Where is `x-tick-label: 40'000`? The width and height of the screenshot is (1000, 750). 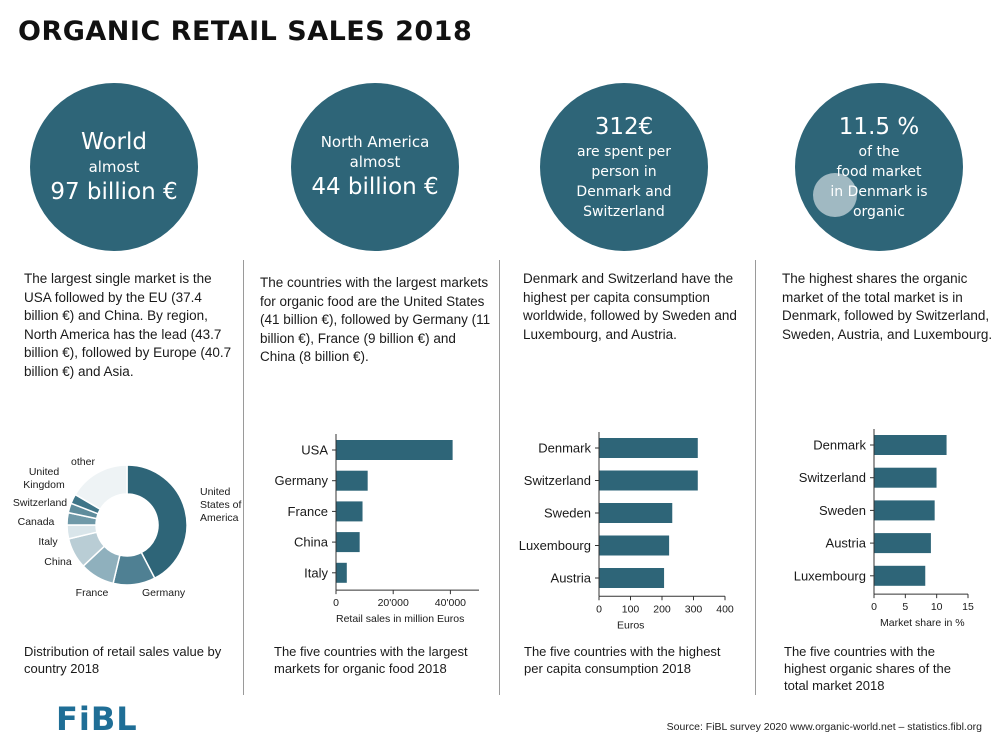 x-tick-label: 40'000 is located at coordinates (450, 603).